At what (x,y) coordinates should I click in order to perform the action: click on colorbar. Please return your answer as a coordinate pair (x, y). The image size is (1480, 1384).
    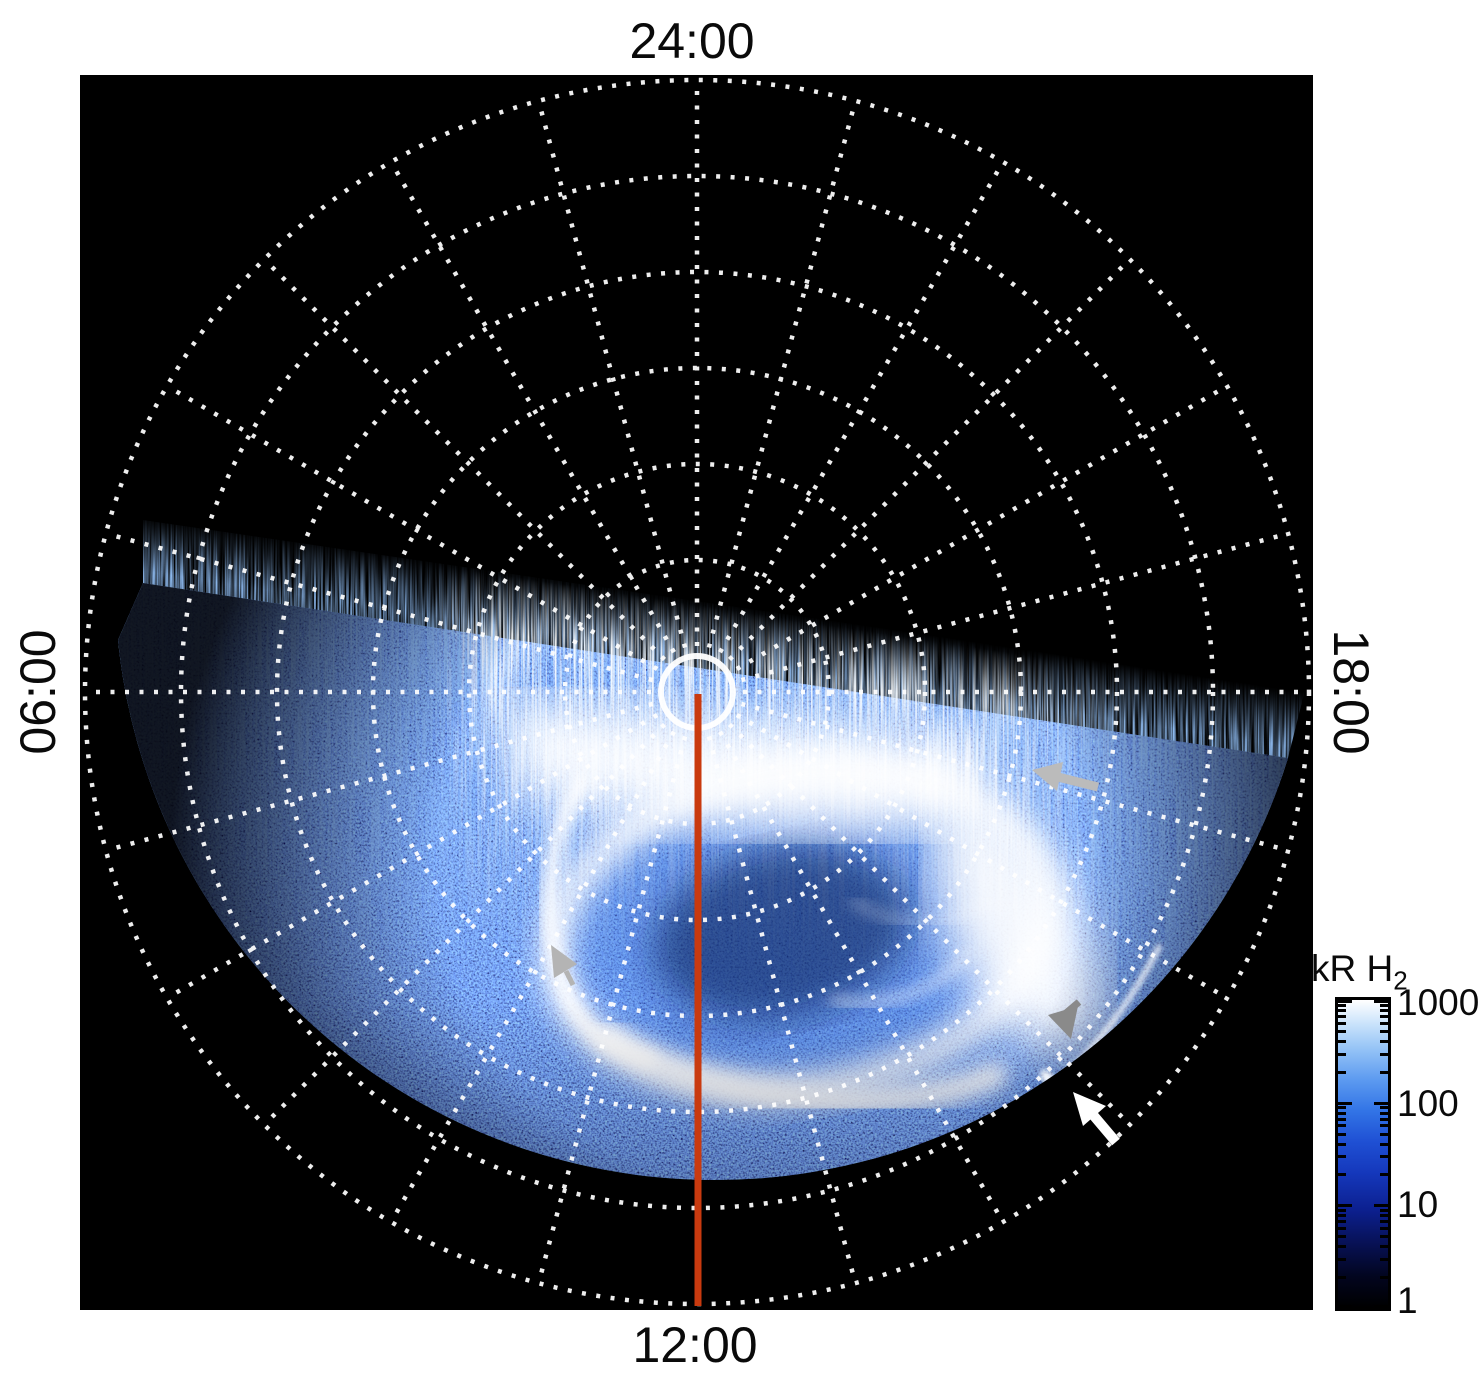
    Looking at the image, I should click on (1363, 1154).